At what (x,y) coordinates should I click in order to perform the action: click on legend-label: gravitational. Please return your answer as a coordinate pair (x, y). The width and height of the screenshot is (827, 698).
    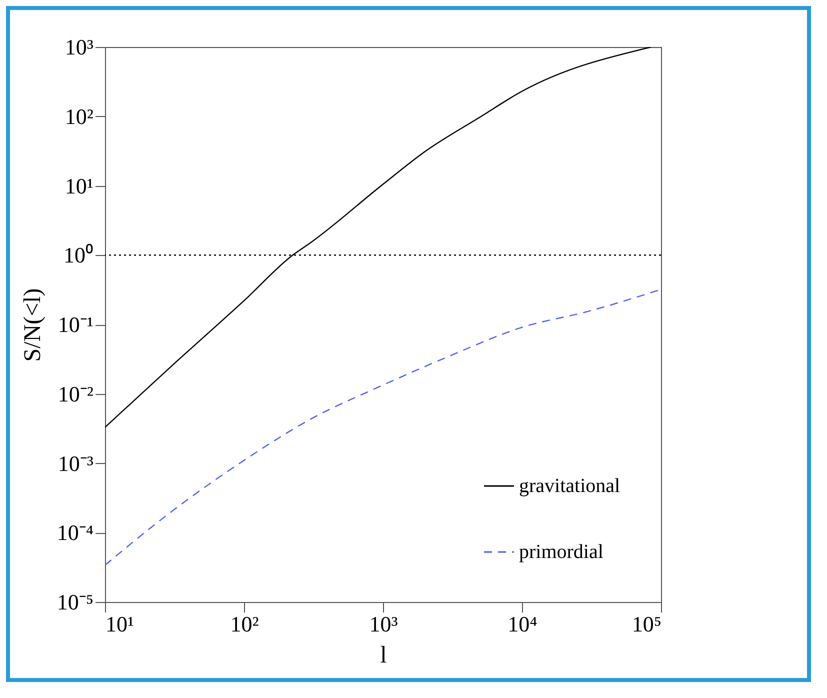
    Looking at the image, I should click on (570, 486).